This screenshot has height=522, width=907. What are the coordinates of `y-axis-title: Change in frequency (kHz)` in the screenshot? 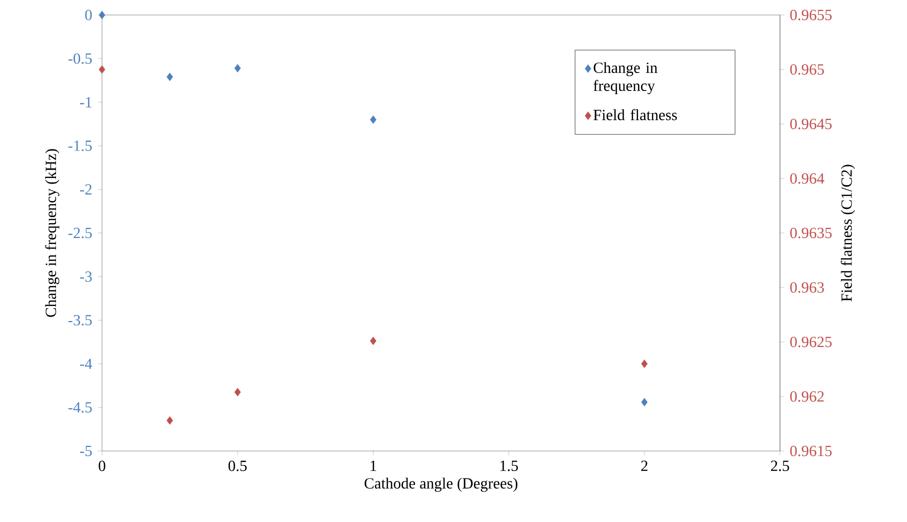 It's located at (52, 233).